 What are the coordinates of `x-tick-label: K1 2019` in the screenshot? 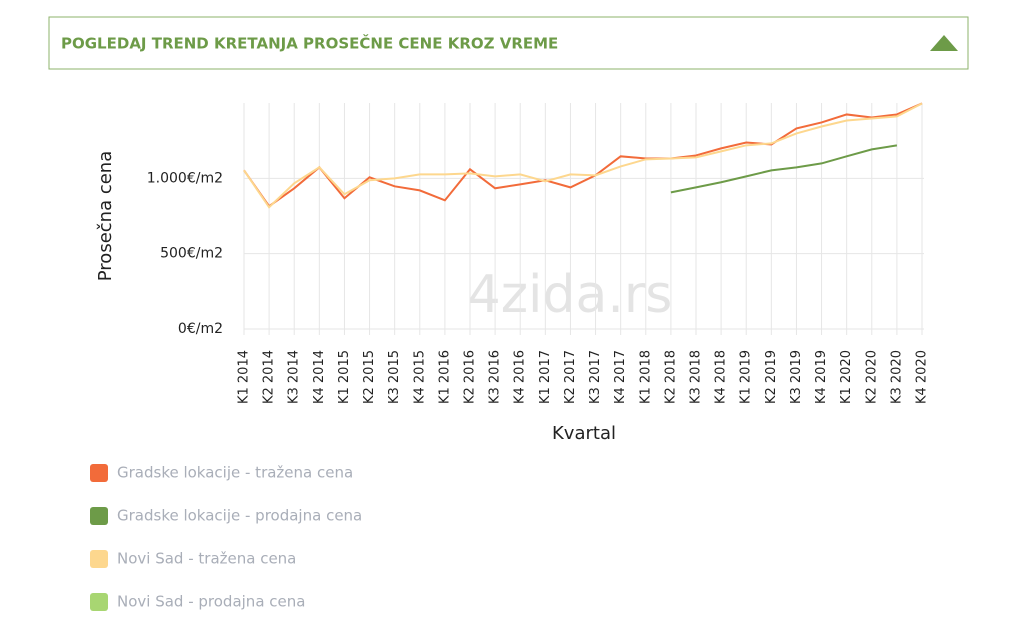 It's located at (746, 377).